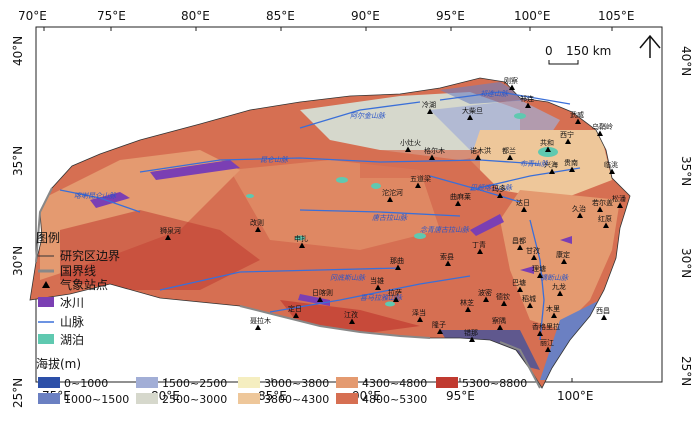 Image resolution: width=700 pixels, height=440 pixels. Describe the element at coordinates (420, 178) in the screenshot. I see `station-label: 五道梁` at that location.